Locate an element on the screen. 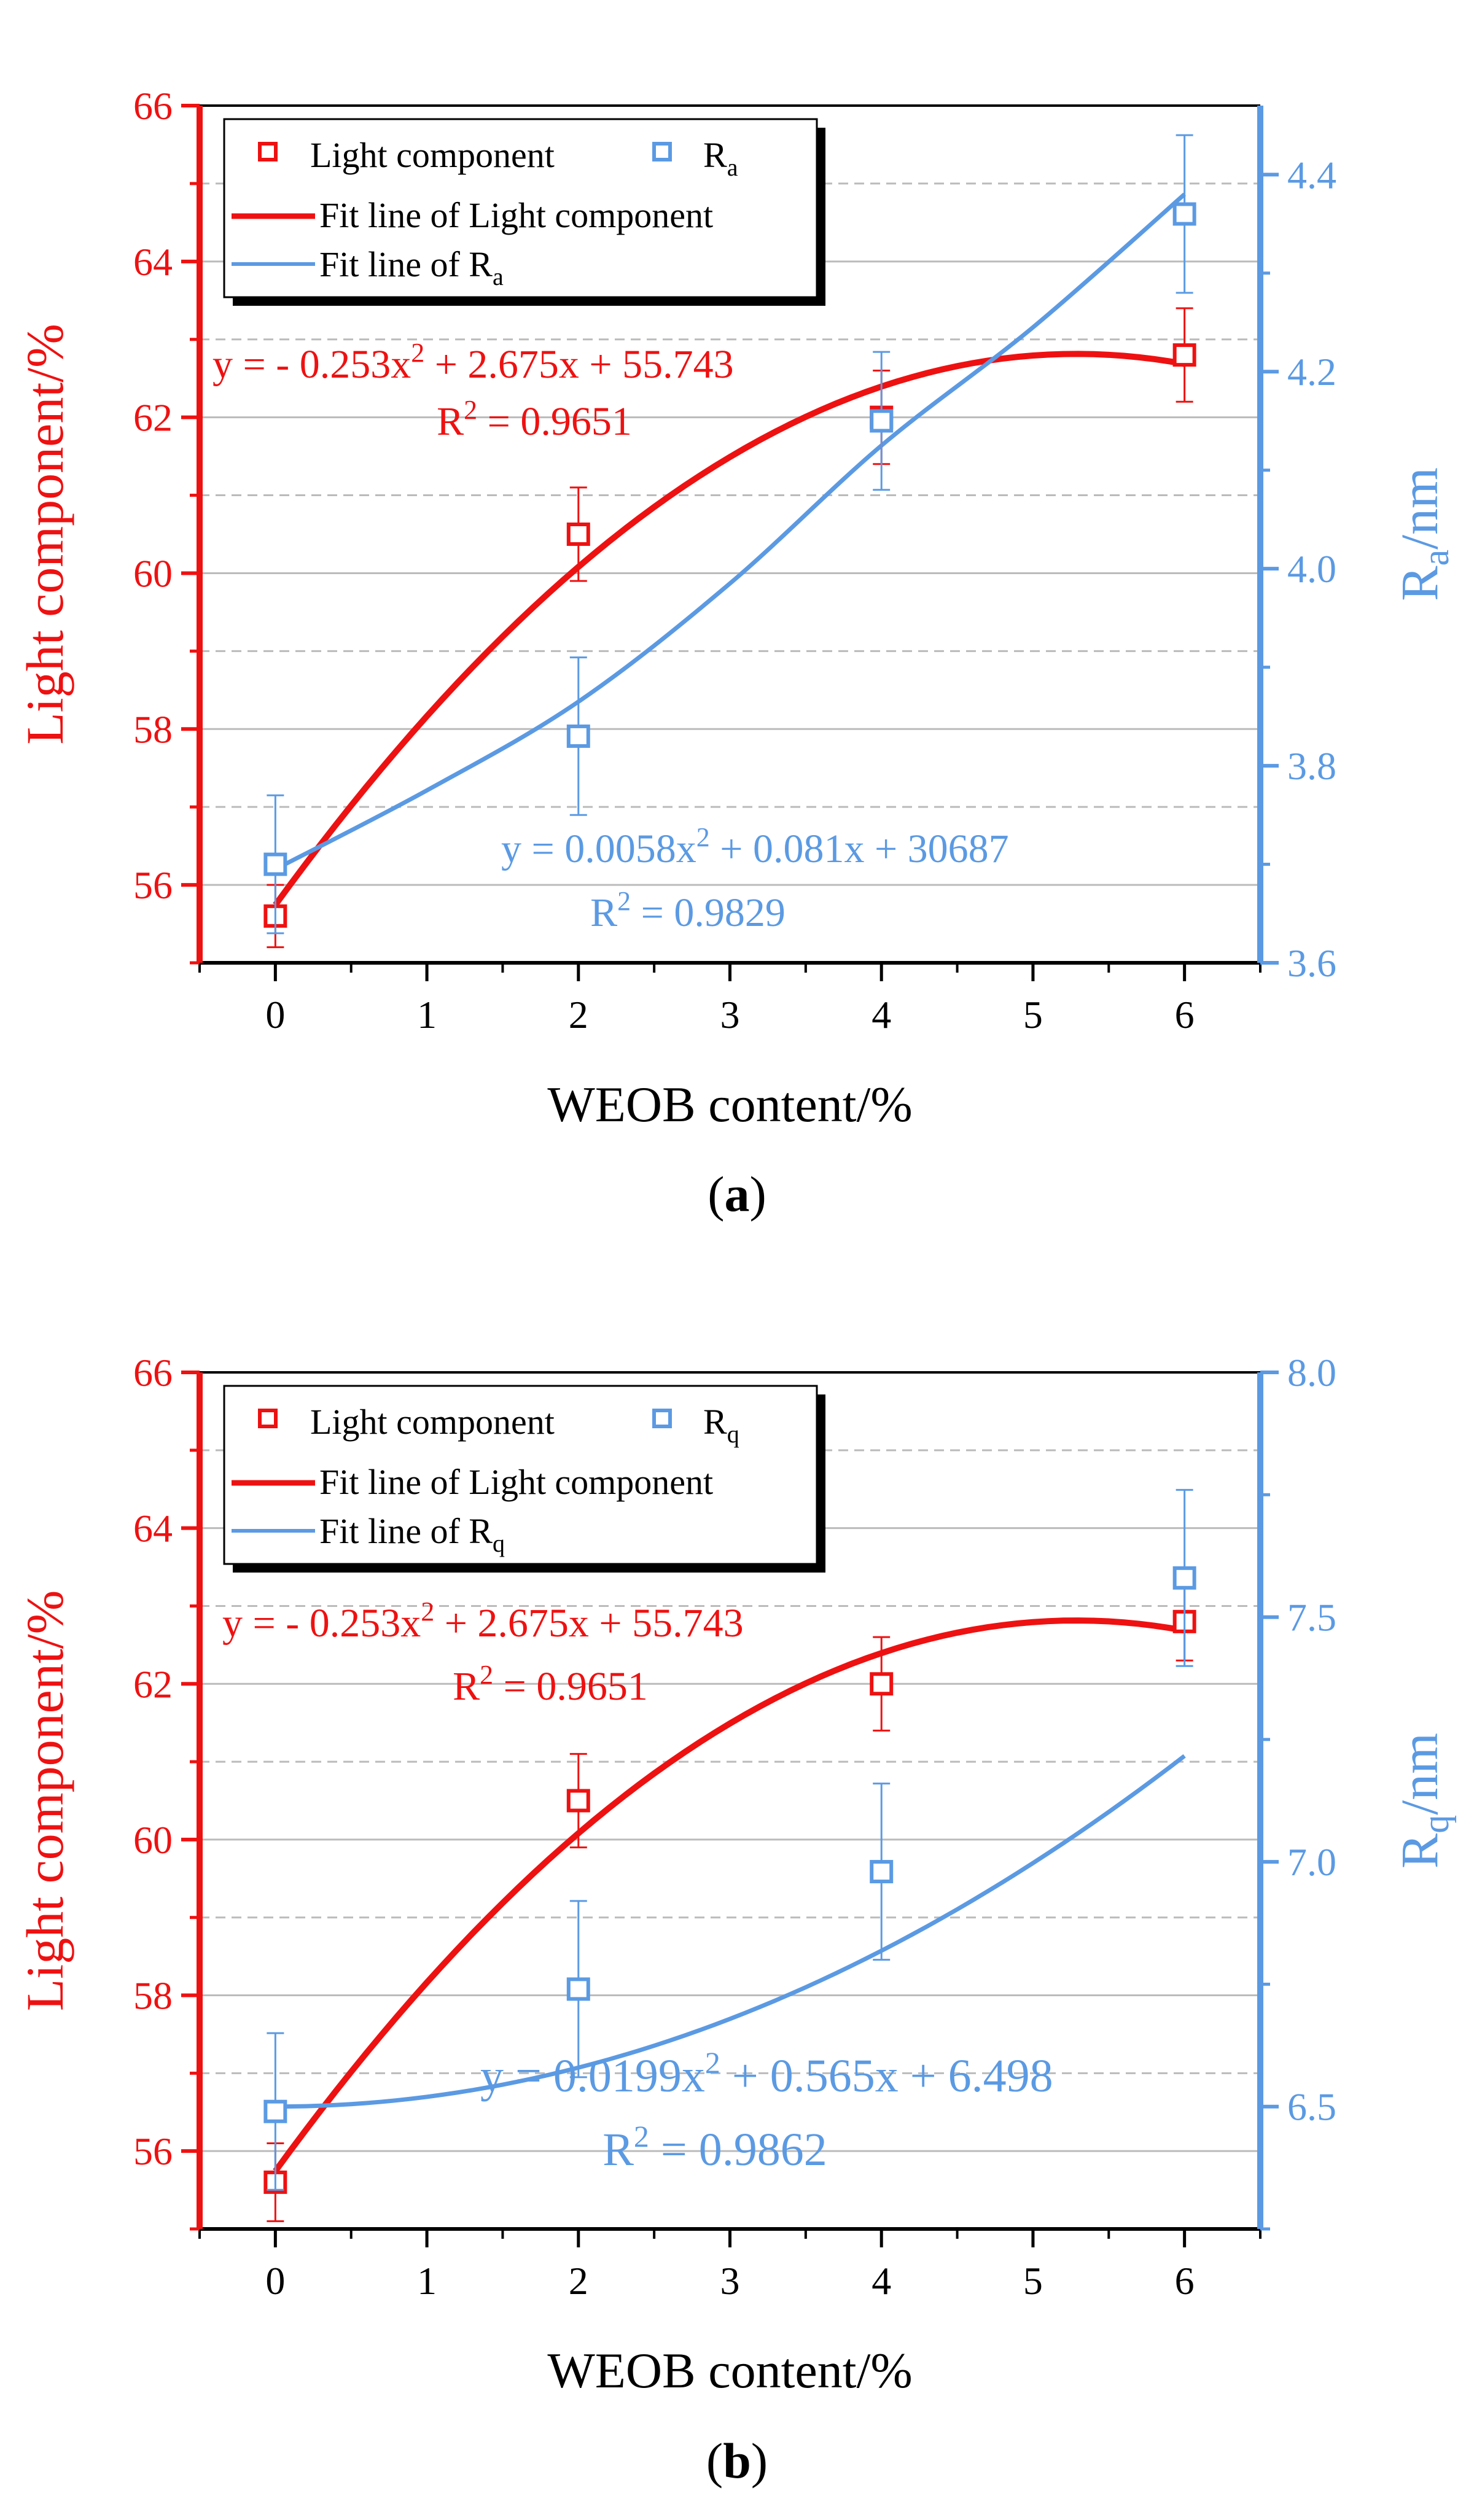 The width and height of the screenshot is (1474, 2520). y-right-tick-label: 3.8 is located at coordinates (1311, 766).